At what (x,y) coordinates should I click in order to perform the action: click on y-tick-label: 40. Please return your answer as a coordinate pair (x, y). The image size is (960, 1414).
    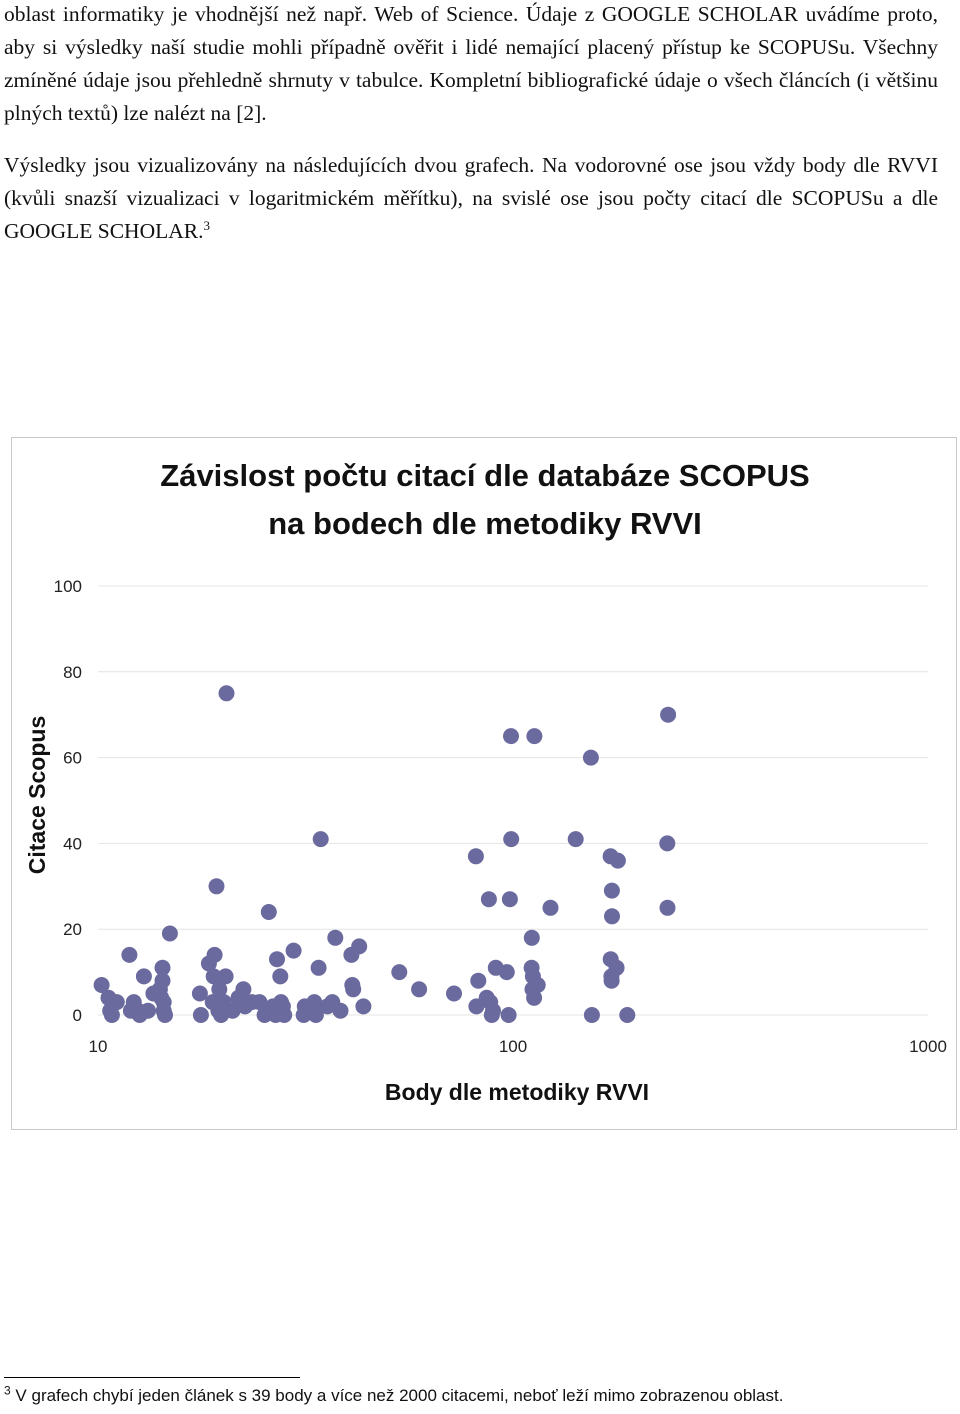
    Looking at the image, I should click on (72, 843).